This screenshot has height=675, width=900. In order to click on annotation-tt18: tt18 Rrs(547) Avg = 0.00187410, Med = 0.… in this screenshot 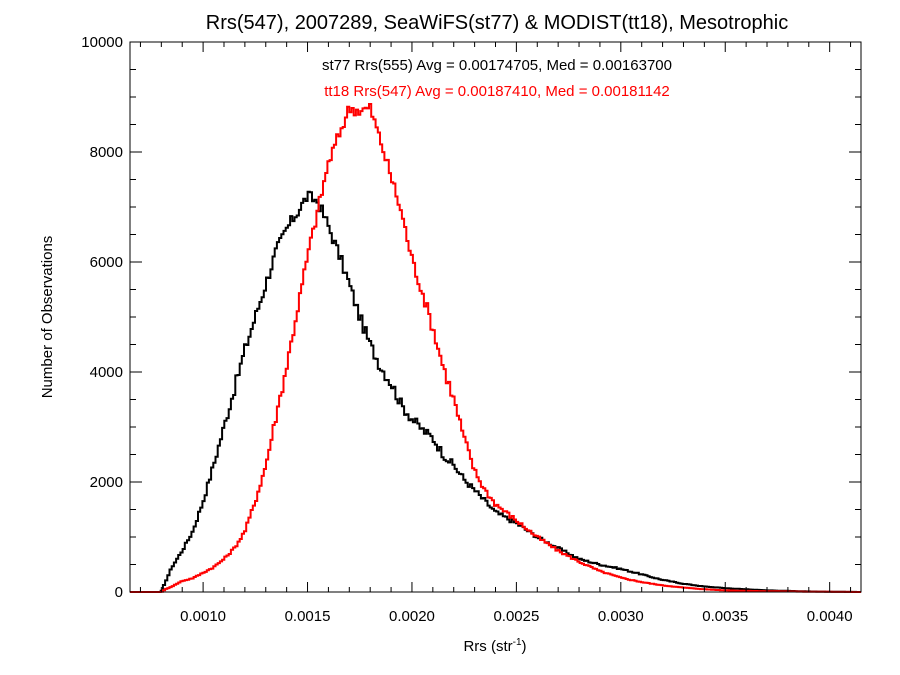, I will do `click(497, 91)`.